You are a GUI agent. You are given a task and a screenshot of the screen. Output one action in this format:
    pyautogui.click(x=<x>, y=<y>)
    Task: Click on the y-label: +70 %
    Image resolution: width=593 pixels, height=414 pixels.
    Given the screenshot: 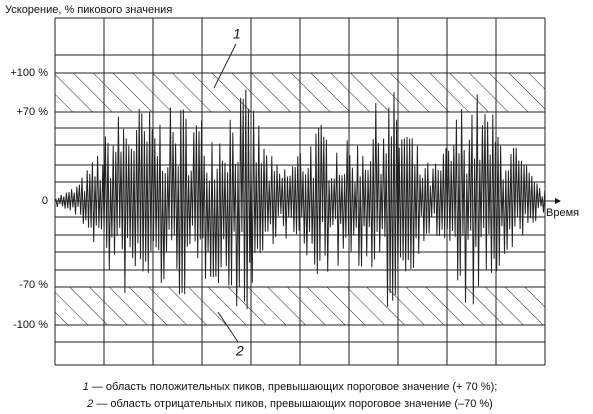 What is the action you would take?
    pyautogui.click(x=33, y=112)
    